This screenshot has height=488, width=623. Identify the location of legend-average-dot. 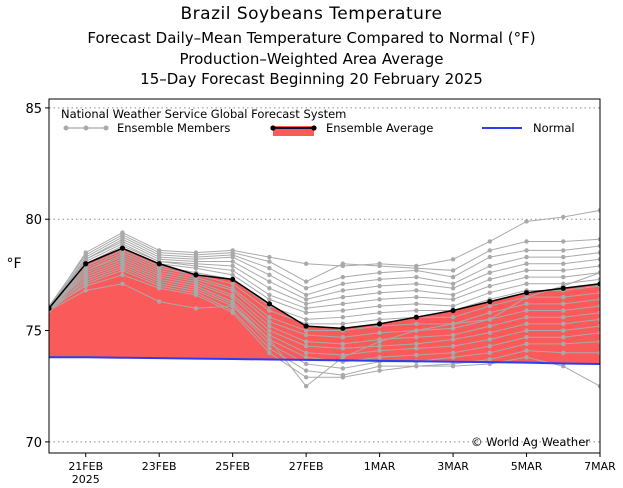
(314, 128).